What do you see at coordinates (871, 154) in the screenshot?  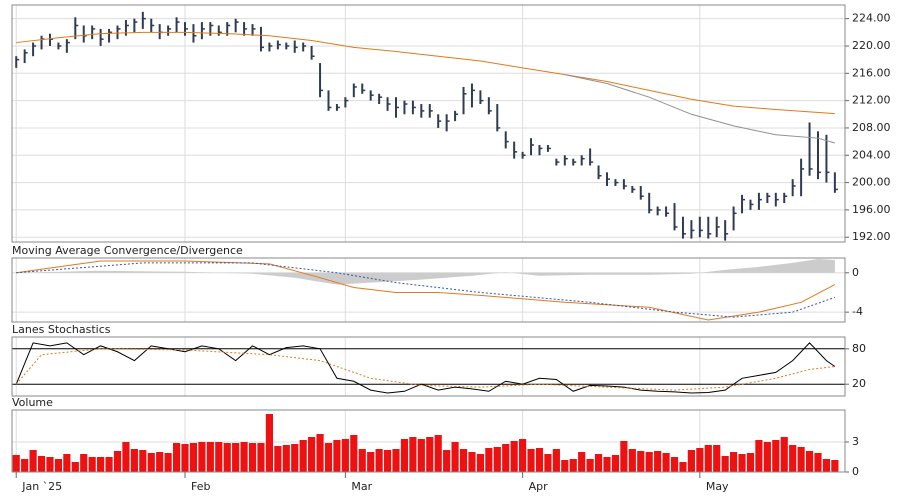 I see `y-tick-label: 204.00` at bounding box center [871, 154].